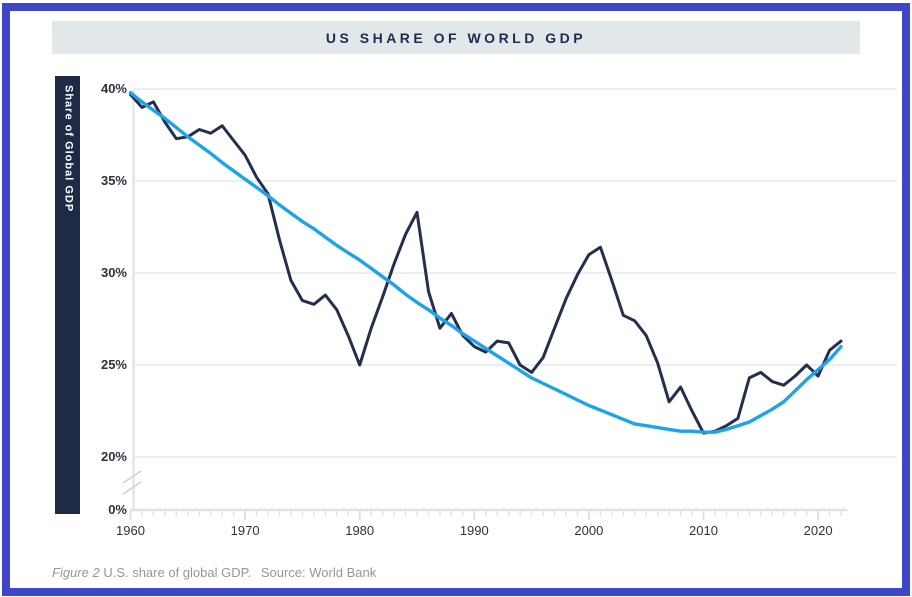 This screenshot has height=597, width=912. What do you see at coordinates (360, 530) in the screenshot?
I see `x-tick-label: 1980` at bounding box center [360, 530].